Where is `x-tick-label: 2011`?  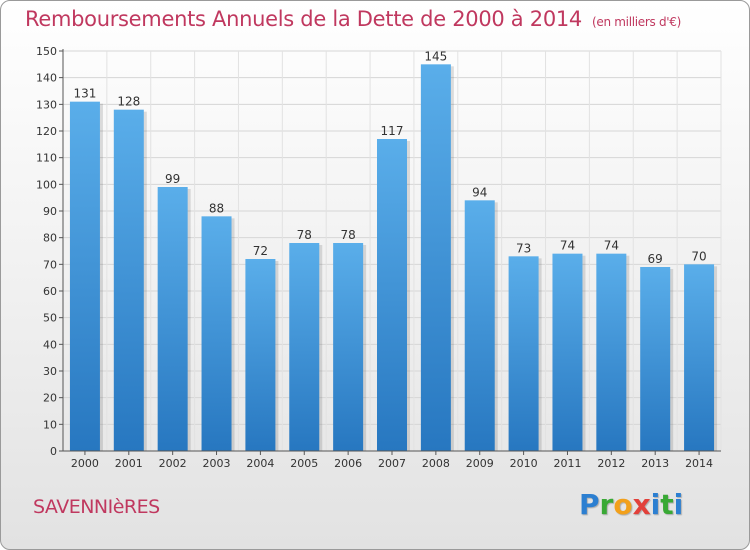 x-tick-label: 2011 is located at coordinates (567, 463).